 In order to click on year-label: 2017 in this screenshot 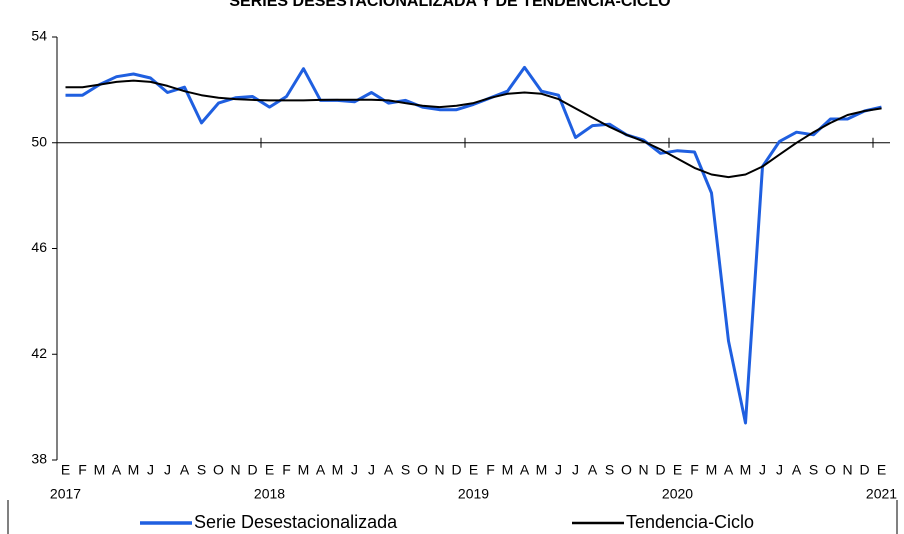, I will do `click(65, 494)`.